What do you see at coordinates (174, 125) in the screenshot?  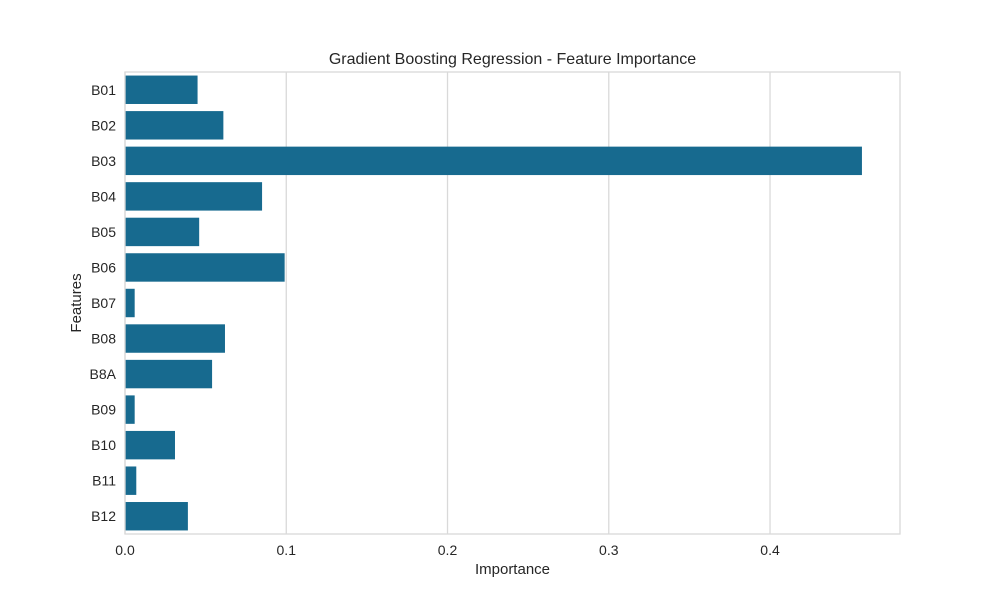 I see `bar-b02` at bounding box center [174, 125].